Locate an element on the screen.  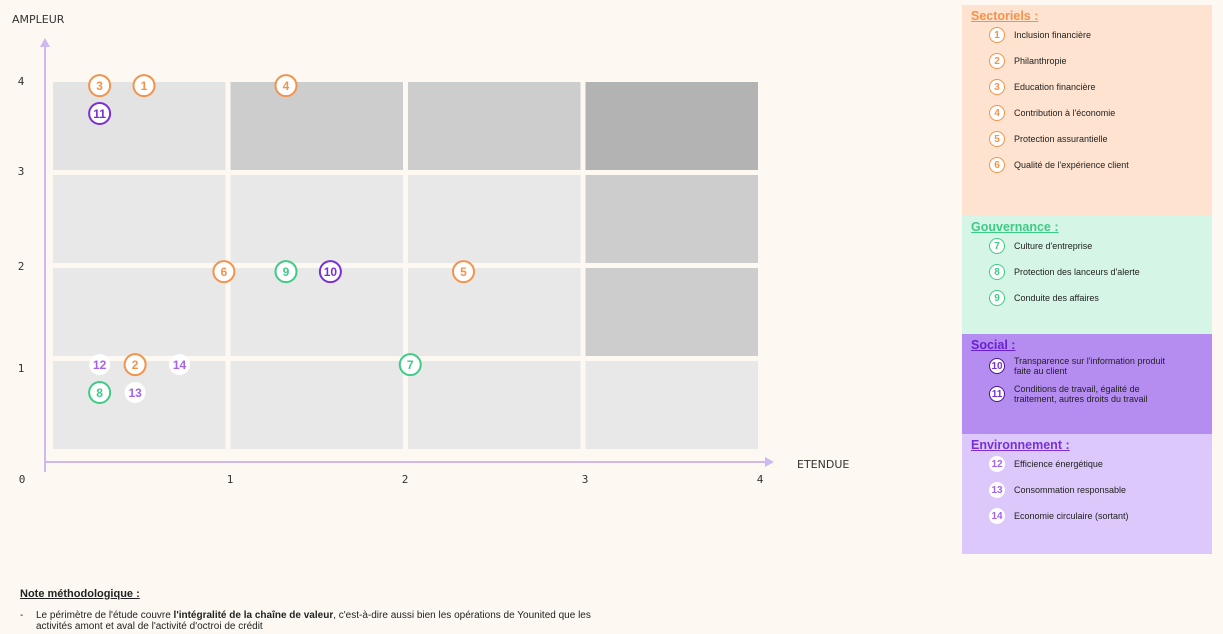
data-point-1: 1 is located at coordinates (144, 86).